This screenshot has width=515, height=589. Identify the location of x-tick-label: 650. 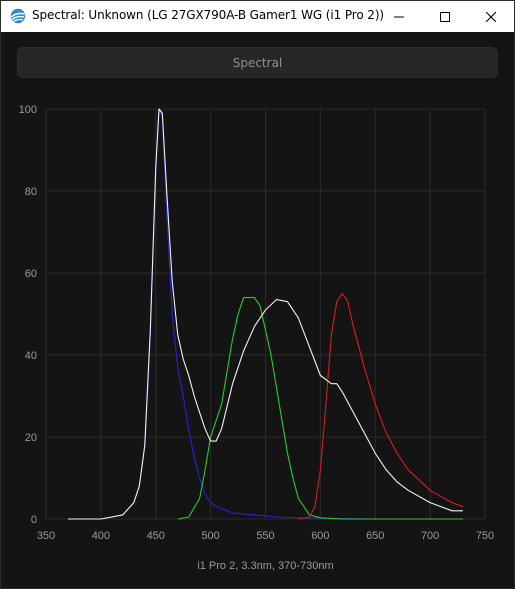
(375, 536).